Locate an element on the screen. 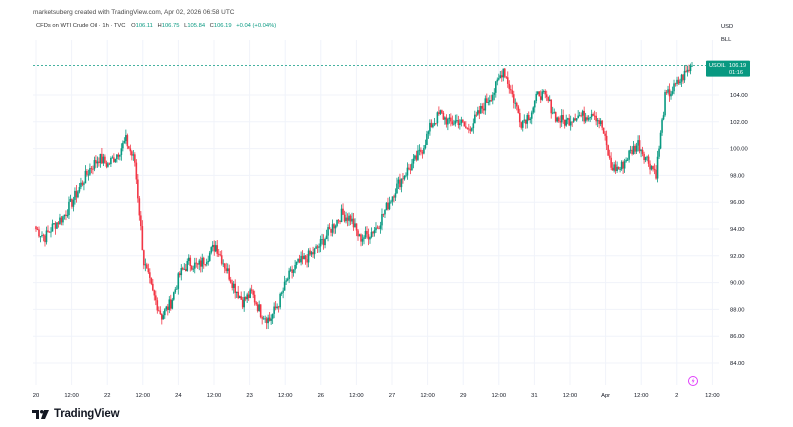 This screenshot has width=793, height=427. lightning-icon is located at coordinates (693, 381).